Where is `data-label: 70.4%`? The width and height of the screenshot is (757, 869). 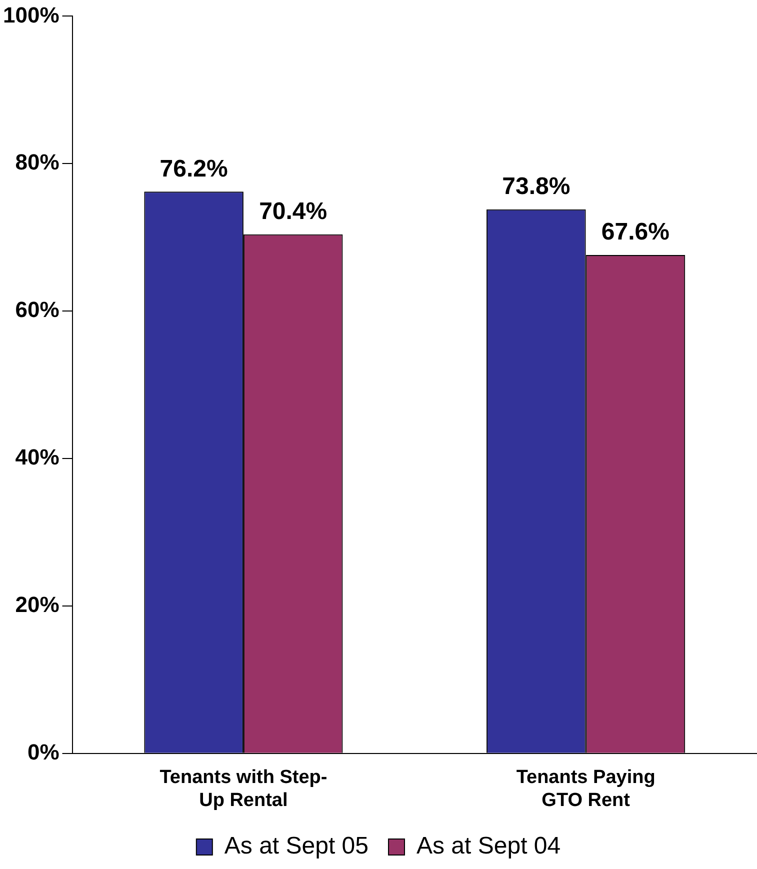
data-label: 70.4% is located at coordinates (293, 212).